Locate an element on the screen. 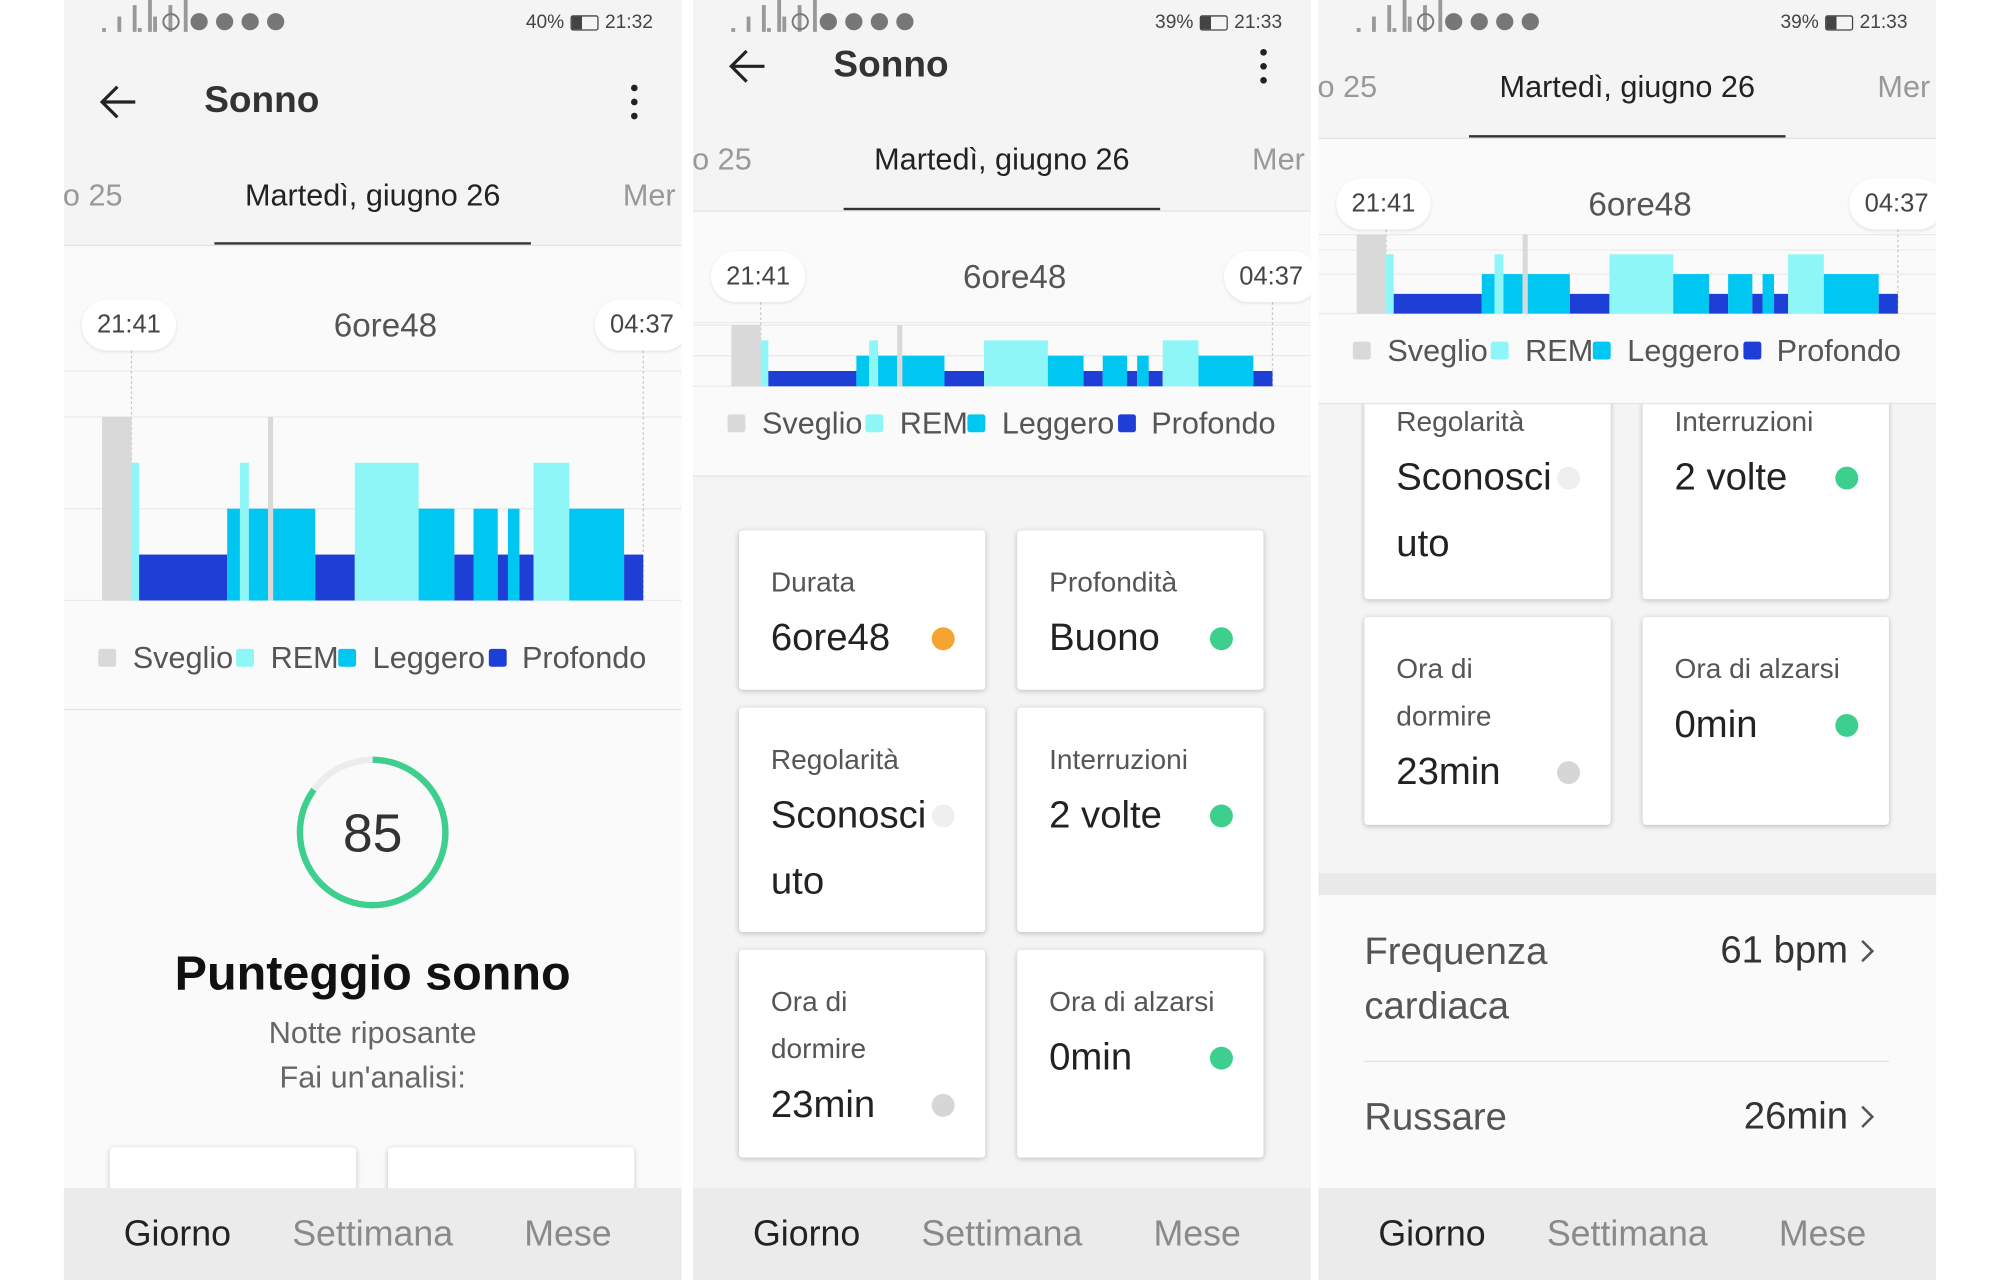  card-label: Ora di alzarsi is located at coordinates (1132, 1001).